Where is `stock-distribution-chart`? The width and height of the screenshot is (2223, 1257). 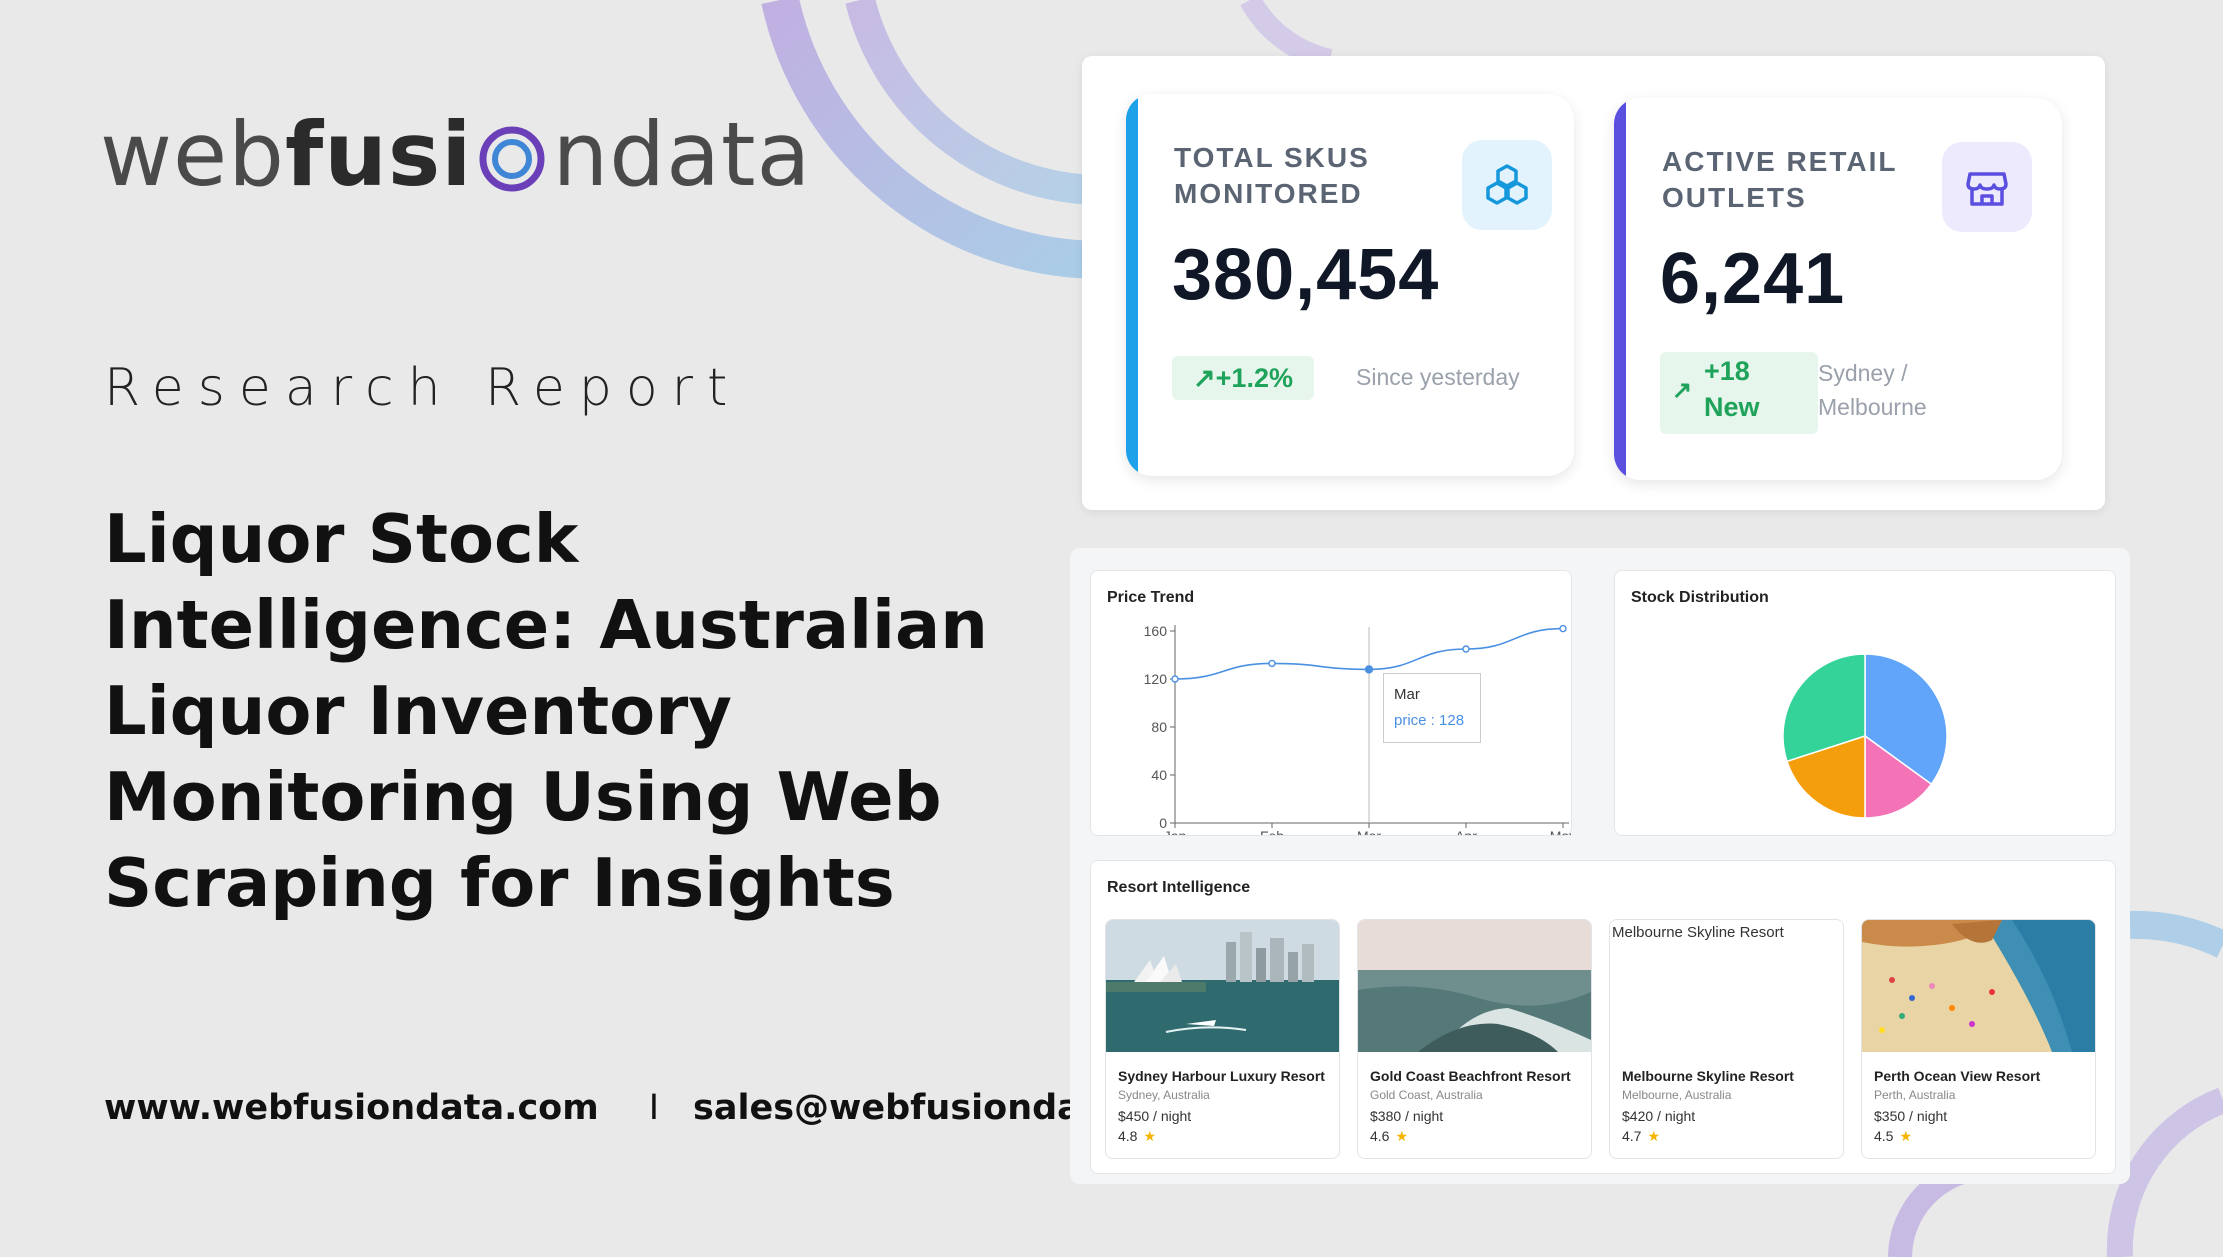 stock-distribution-chart is located at coordinates (1865, 736).